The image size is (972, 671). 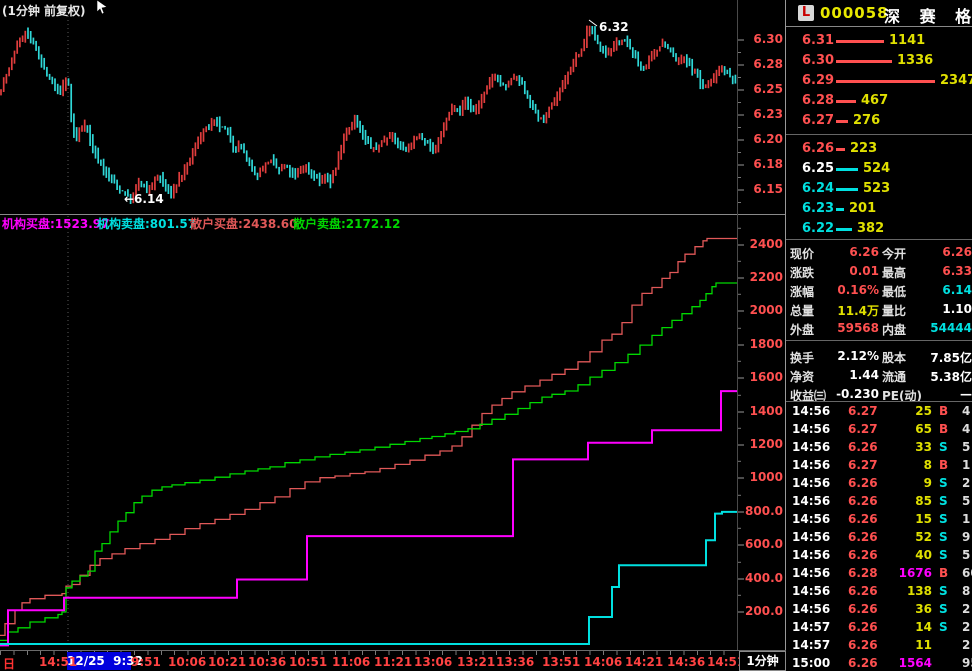 I want to click on ask-price: 6.31, so click(x=818, y=40).